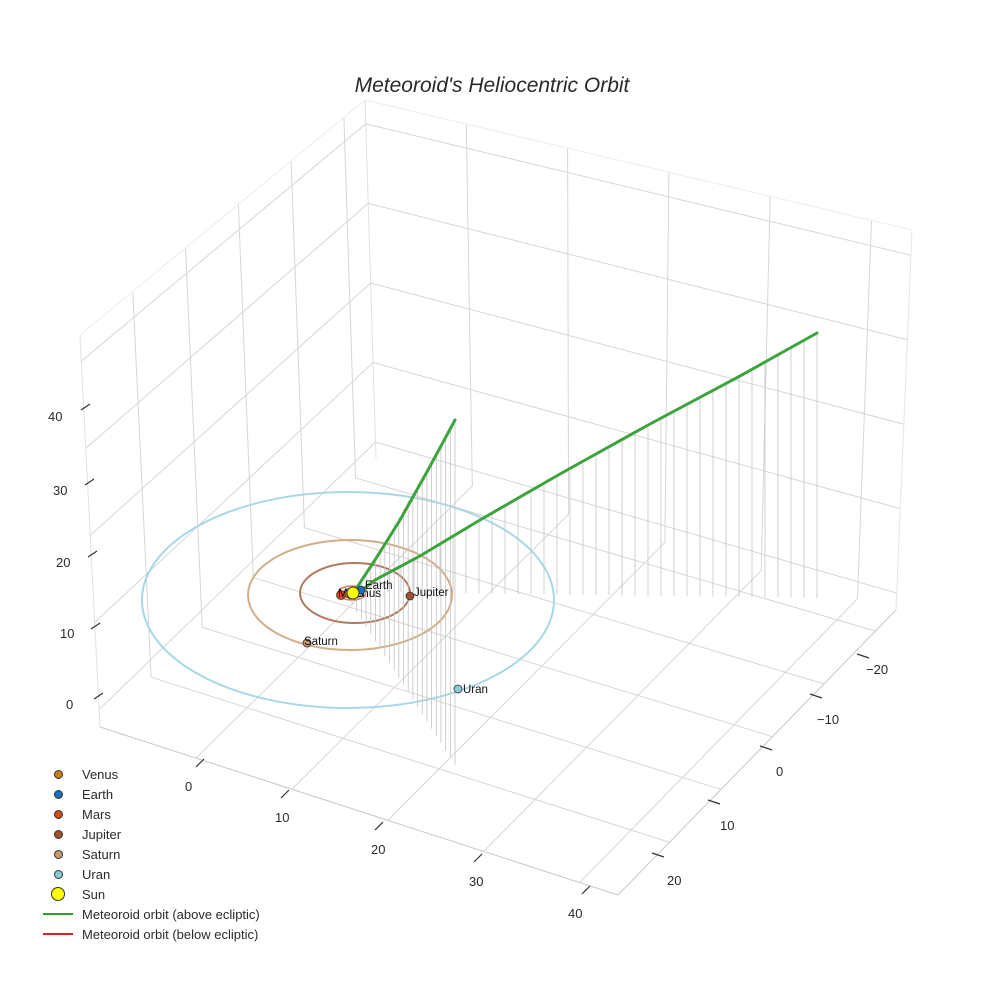  I want to click on legend-item-meteoroid-orbit-above-ecliptic: Meteoroid orbit (above ecliptic), so click(149, 914).